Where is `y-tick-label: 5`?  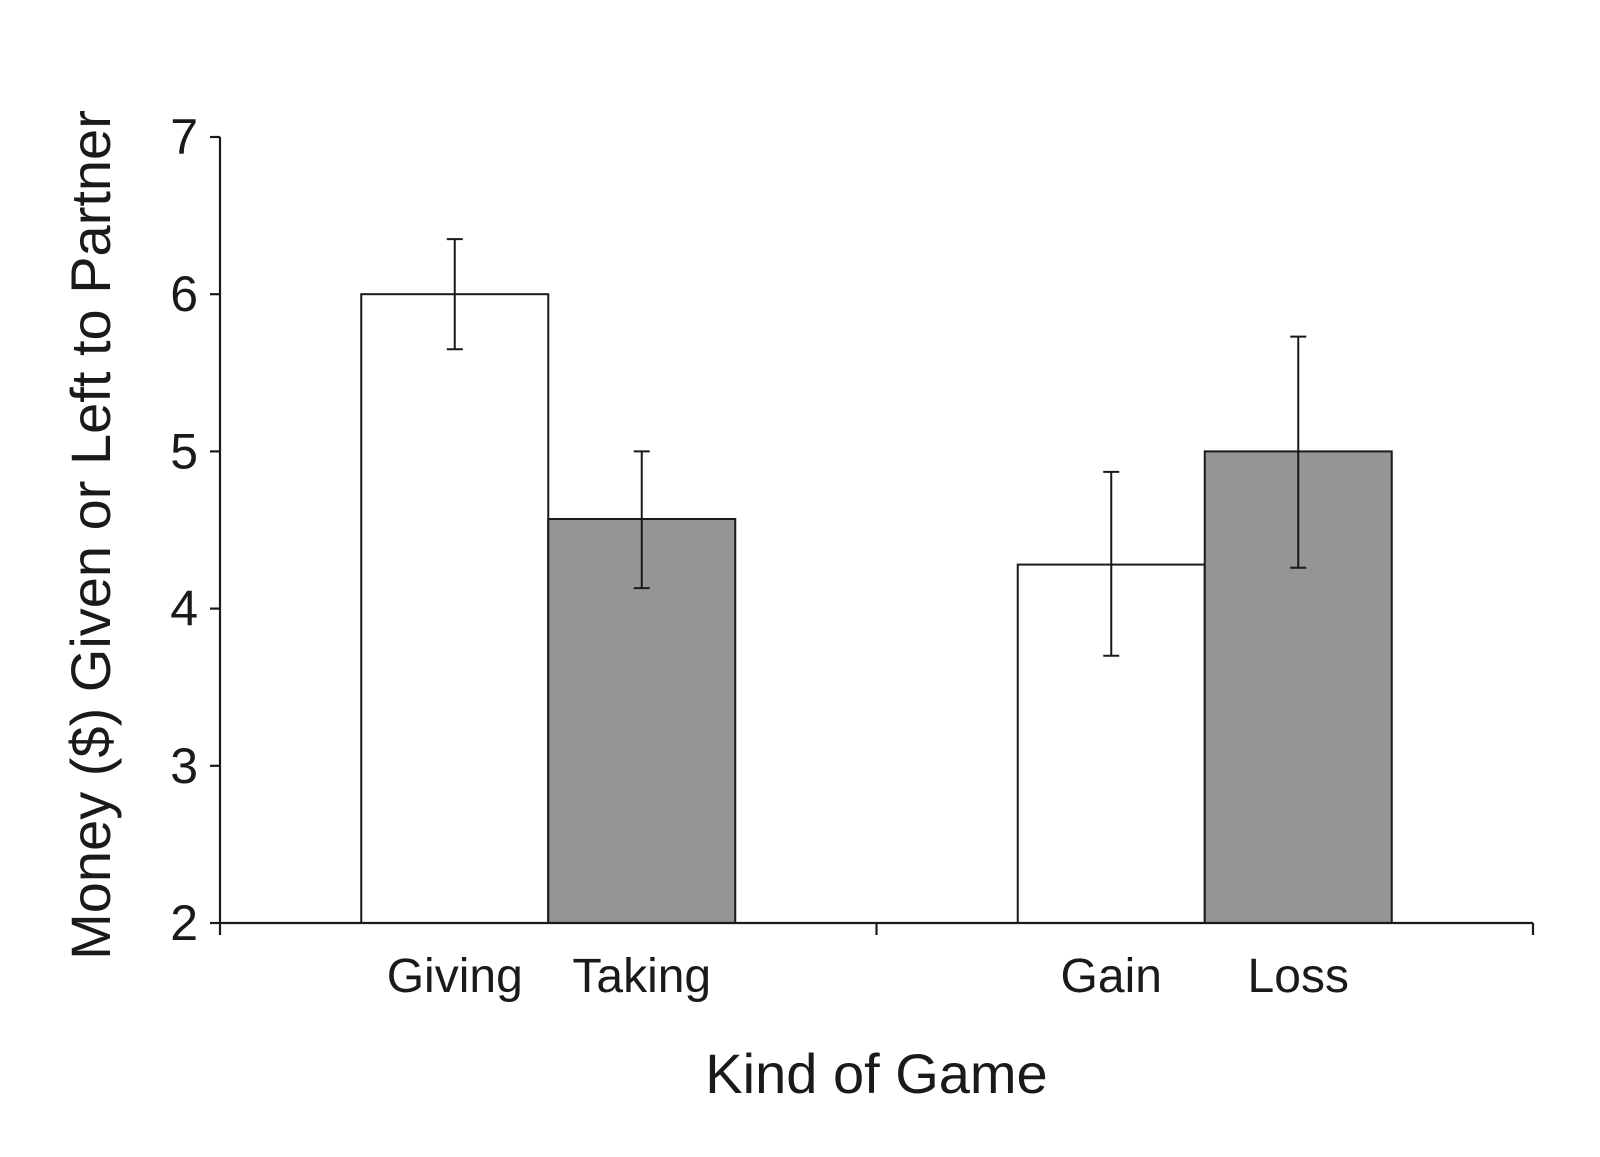
y-tick-label: 5 is located at coordinates (184, 451).